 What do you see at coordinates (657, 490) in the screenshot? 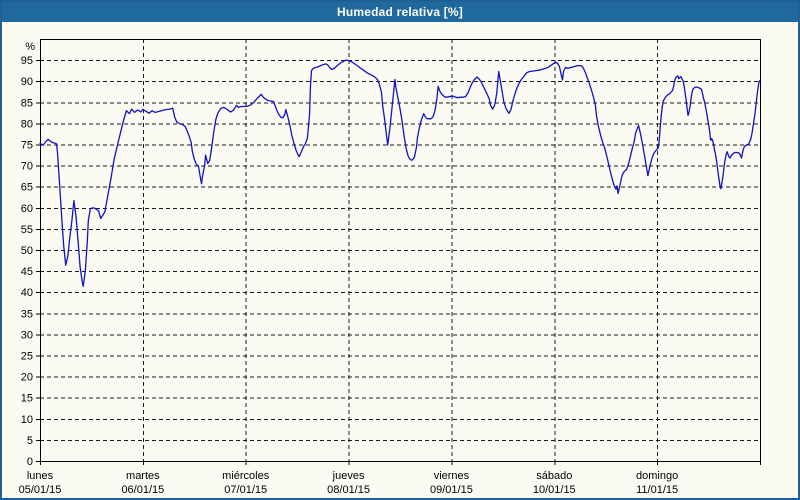
I see `x-date-label: 11/01/15` at bounding box center [657, 490].